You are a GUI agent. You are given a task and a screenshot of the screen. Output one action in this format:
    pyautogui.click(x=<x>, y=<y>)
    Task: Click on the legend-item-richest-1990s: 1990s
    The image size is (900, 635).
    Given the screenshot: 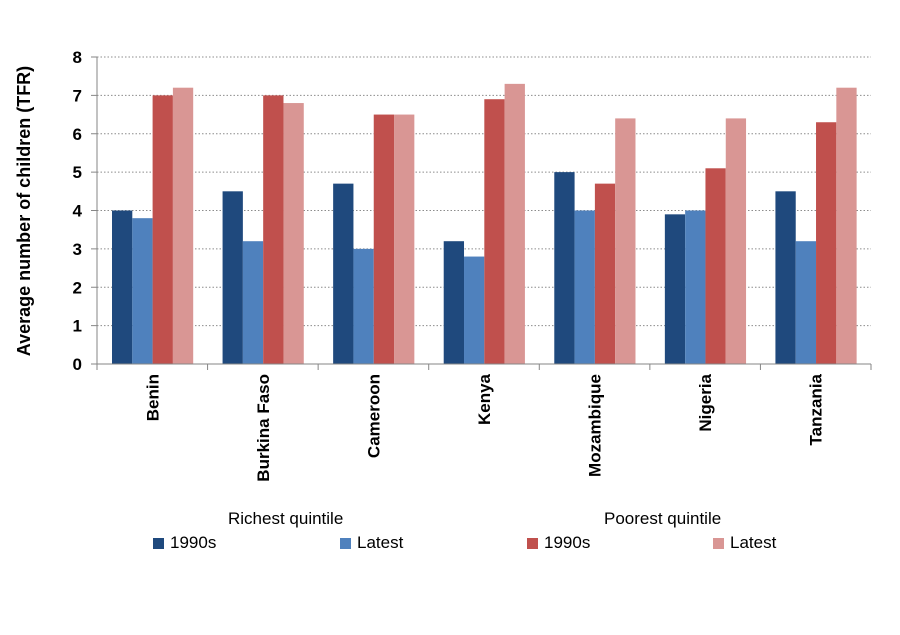 What is the action you would take?
    pyautogui.click(x=184, y=543)
    